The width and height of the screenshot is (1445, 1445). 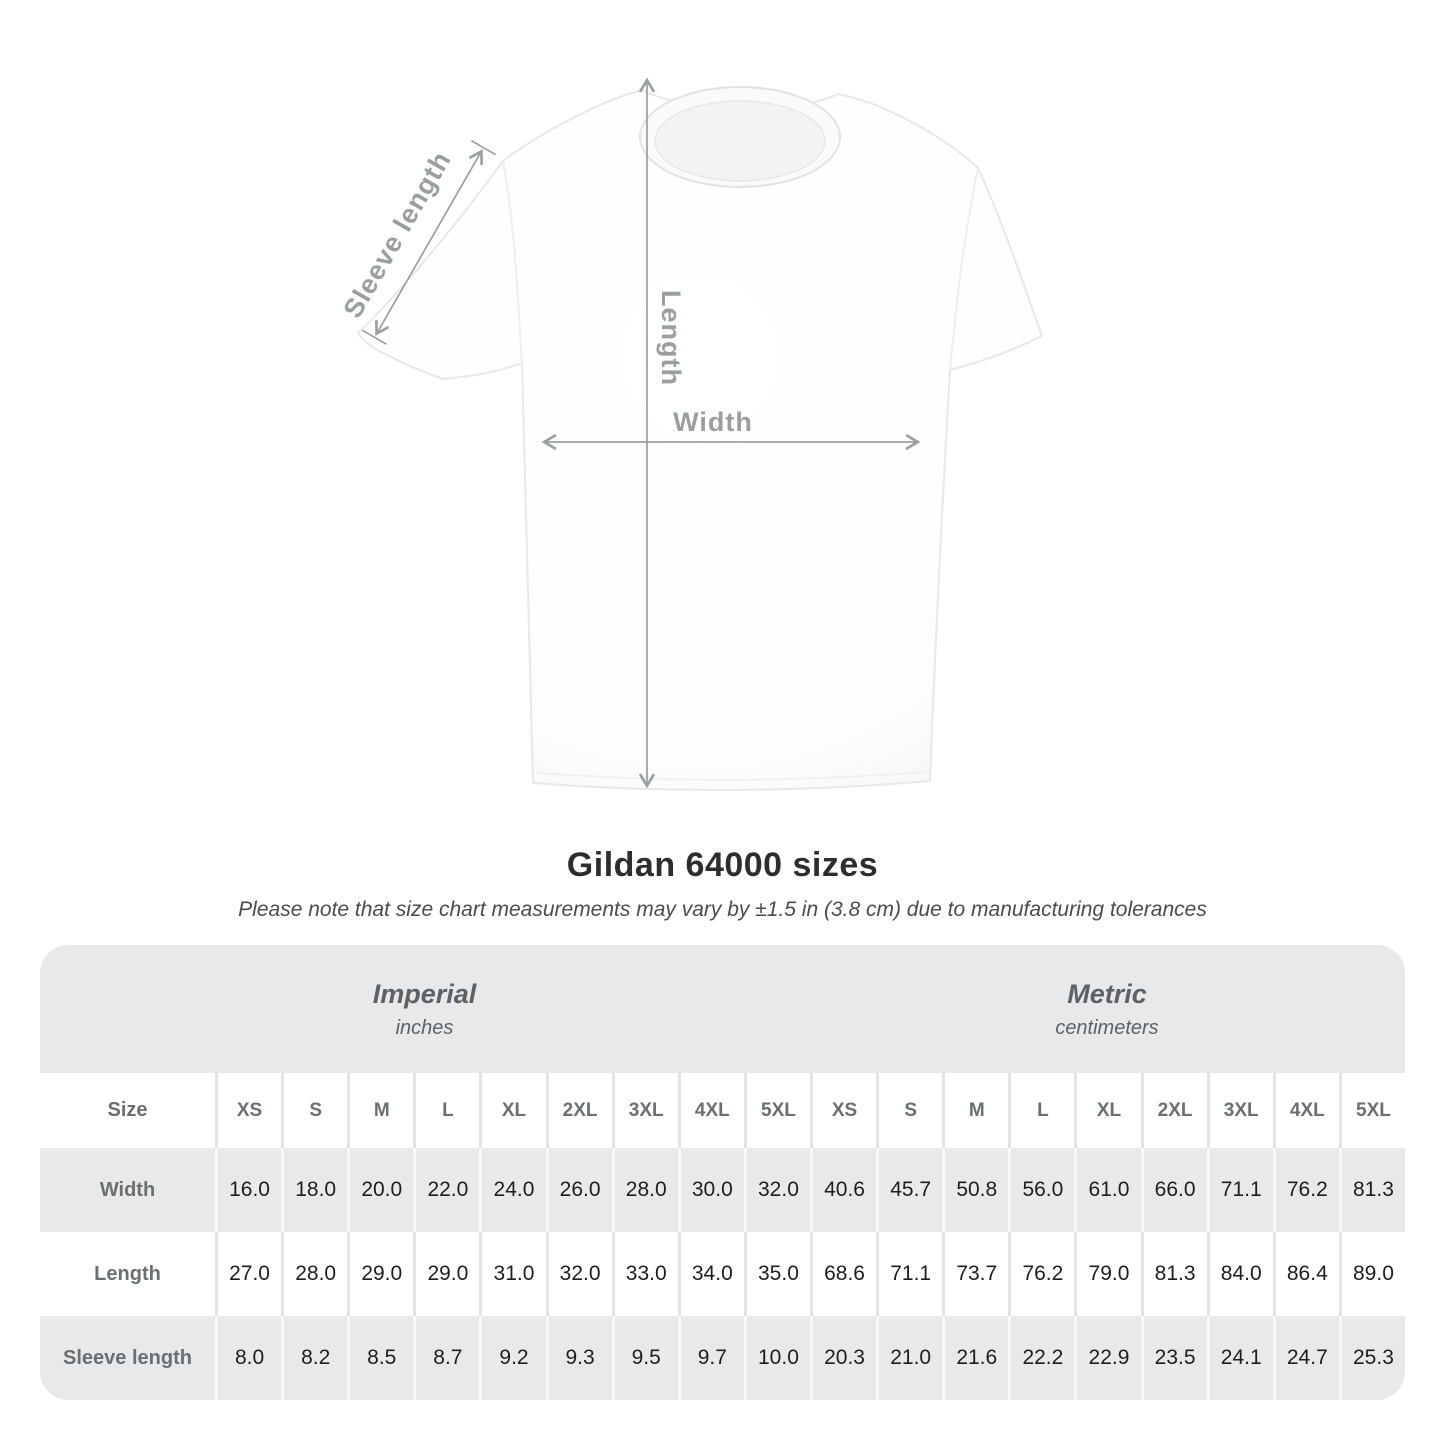 I want to click on value-cell-imperial: 35.0, so click(x=776, y=1274).